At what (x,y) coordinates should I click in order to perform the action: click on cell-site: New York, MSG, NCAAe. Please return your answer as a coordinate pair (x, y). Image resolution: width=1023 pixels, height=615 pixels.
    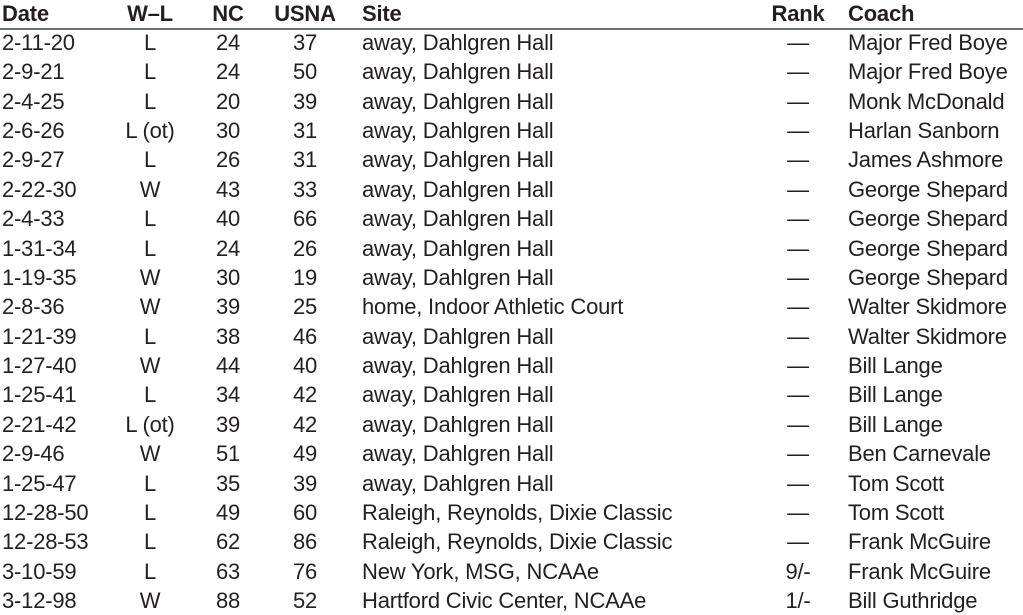
    Looking at the image, I should click on (480, 571).